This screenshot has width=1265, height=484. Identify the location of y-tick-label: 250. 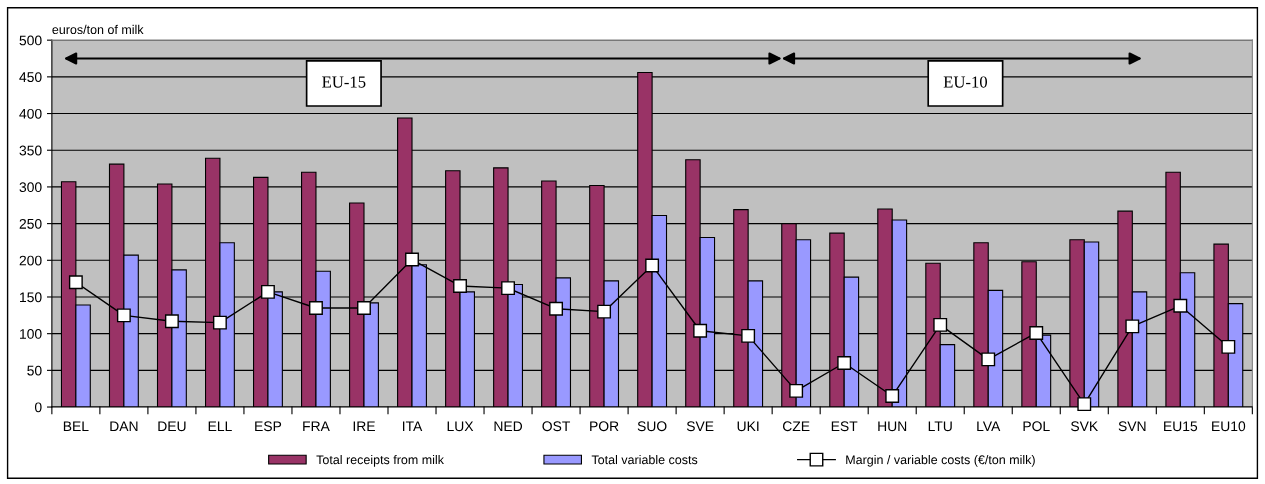
(30, 223).